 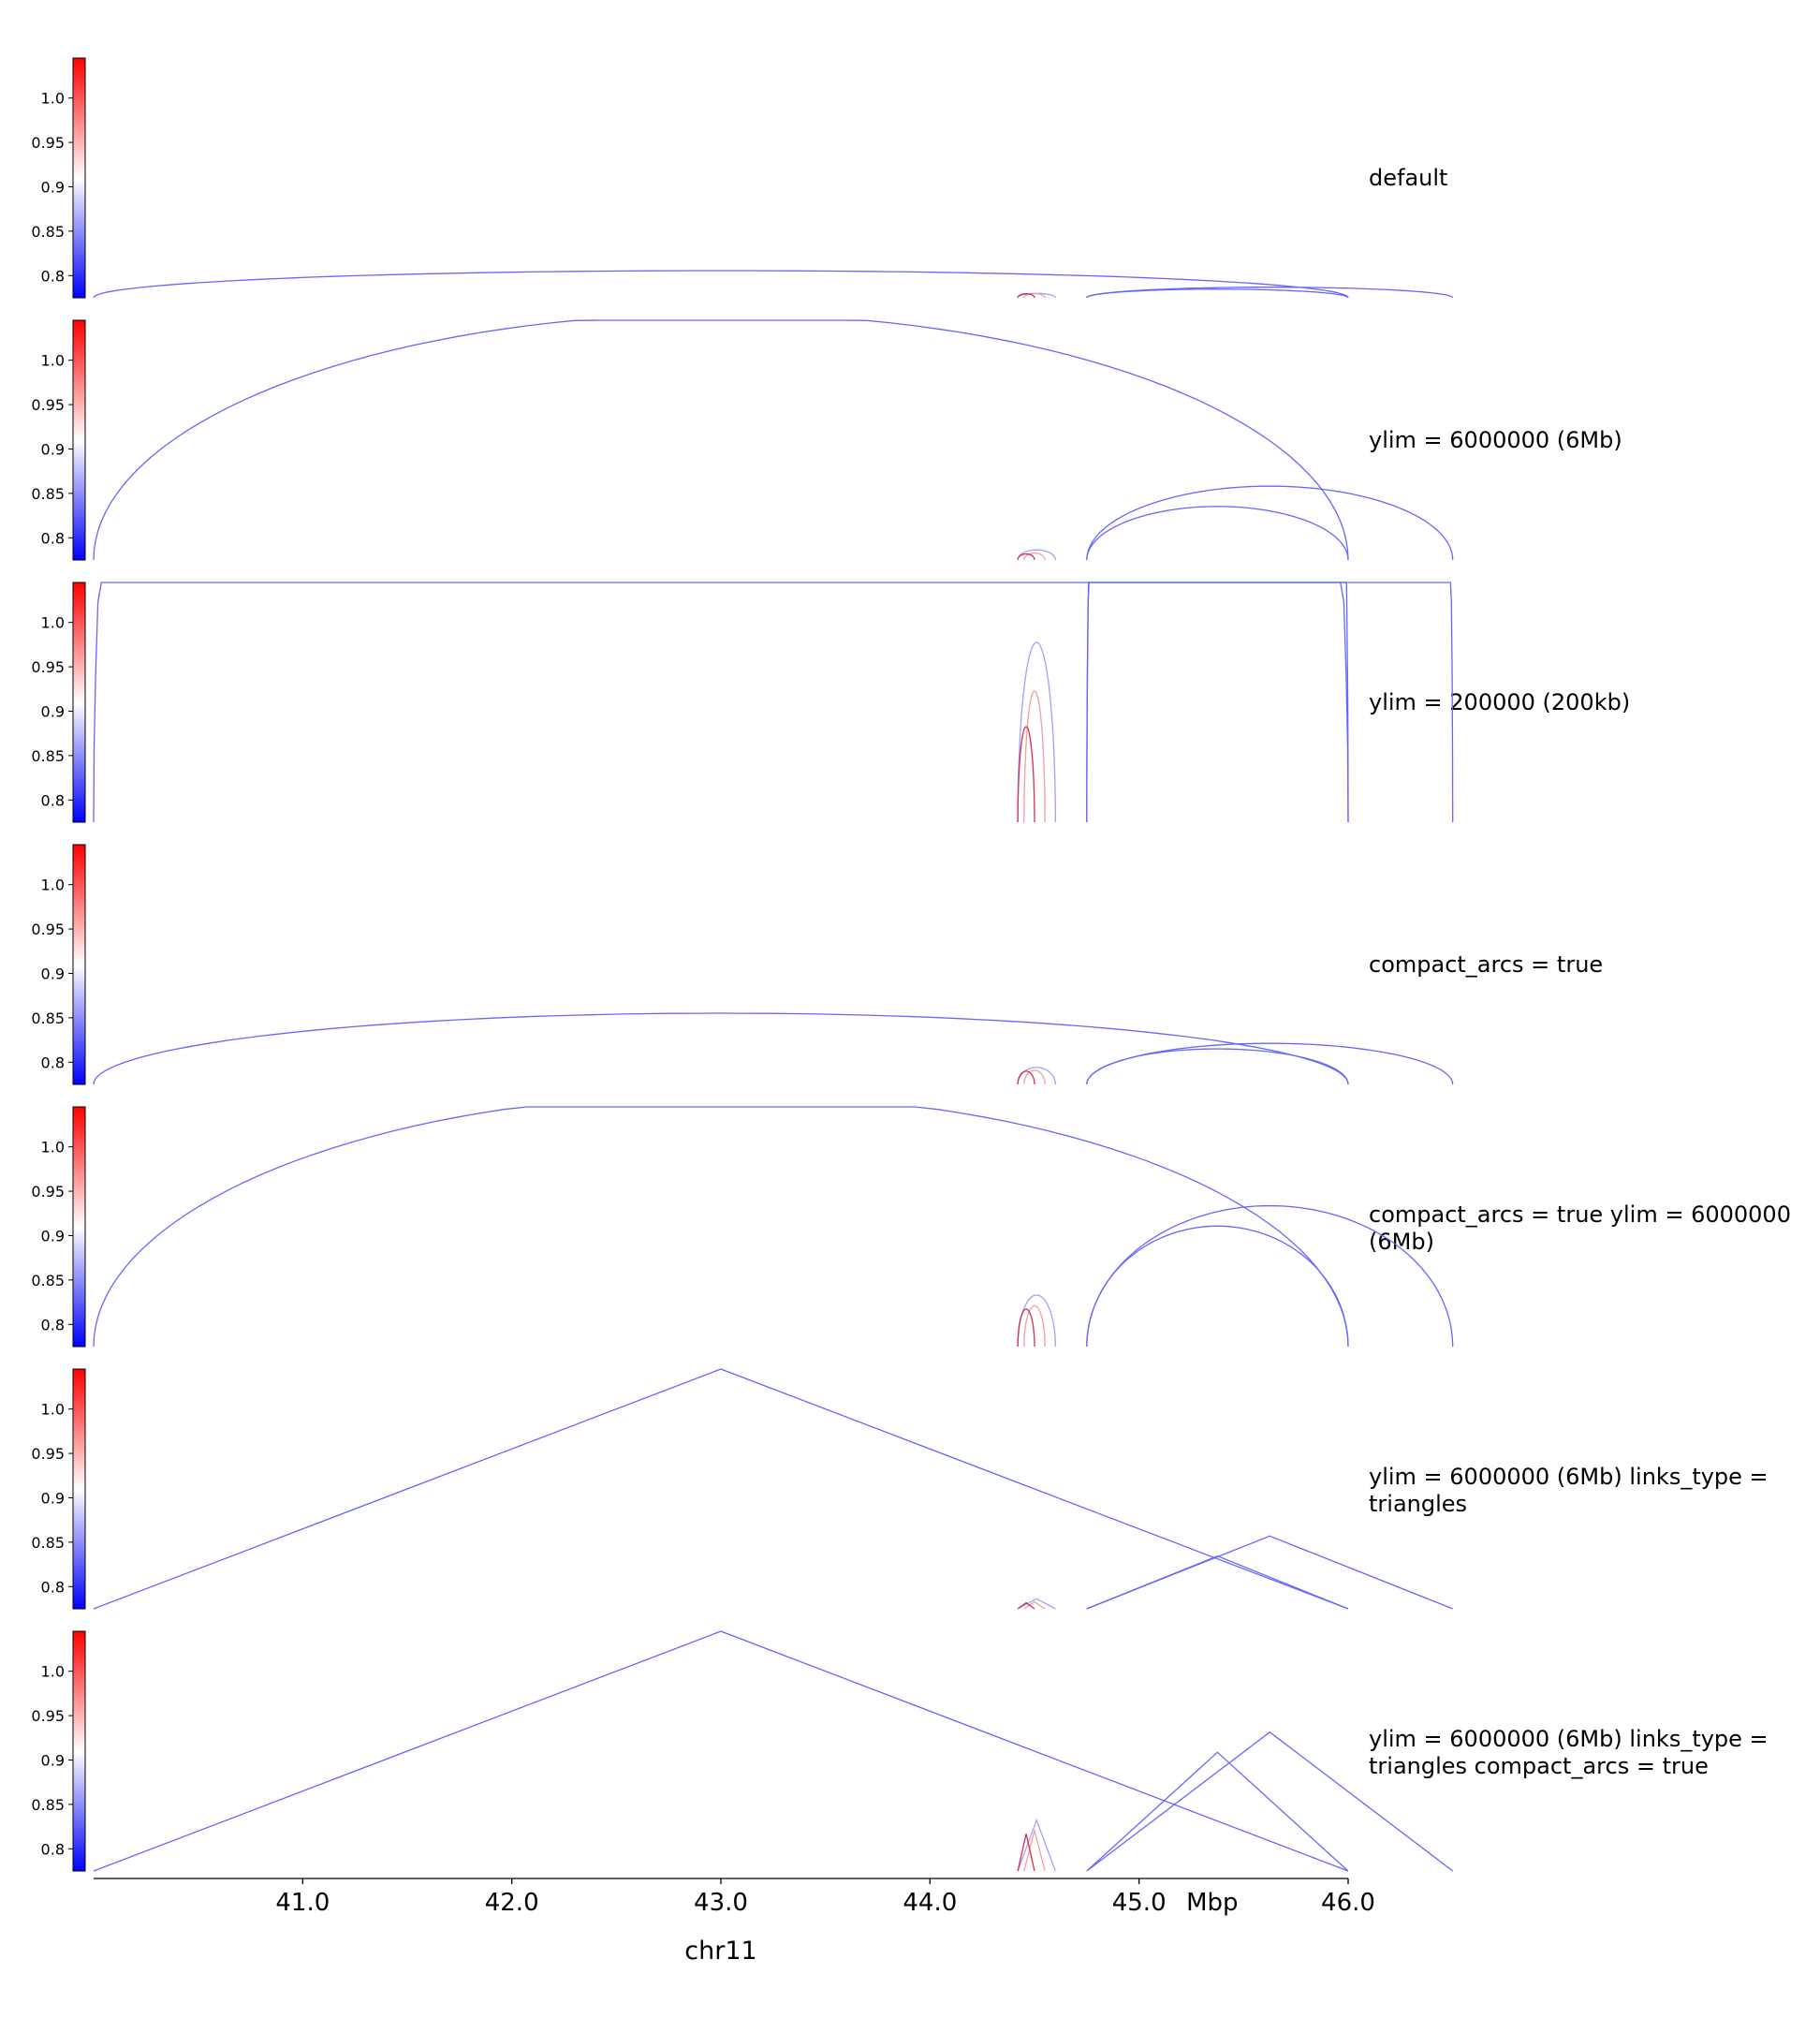 What do you see at coordinates (1212, 1903) in the screenshot?
I see `x-unit-label: Mbp` at bounding box center [1212, 1903].